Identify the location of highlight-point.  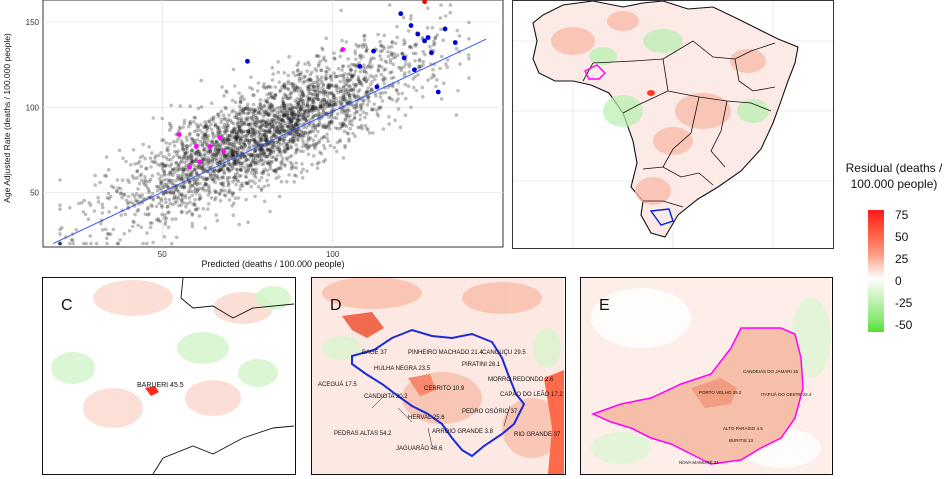
(377, 87).